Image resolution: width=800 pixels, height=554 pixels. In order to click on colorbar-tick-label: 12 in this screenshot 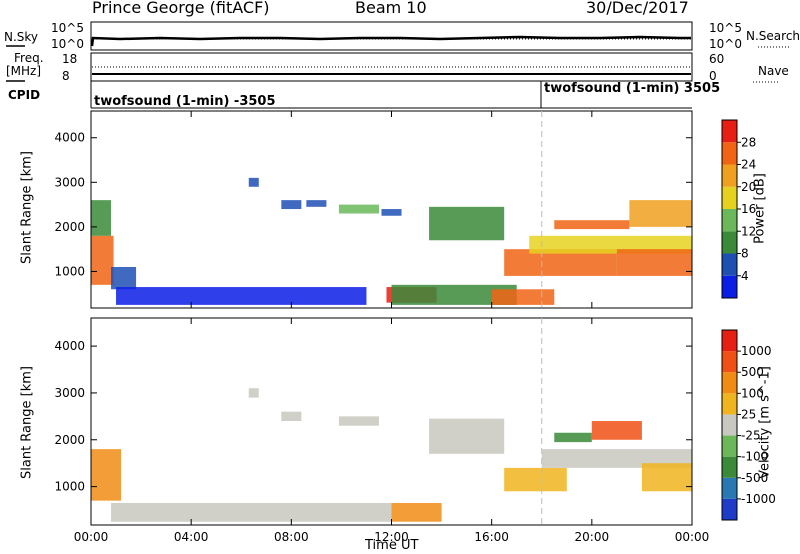, I will do `click(748, 231)`.